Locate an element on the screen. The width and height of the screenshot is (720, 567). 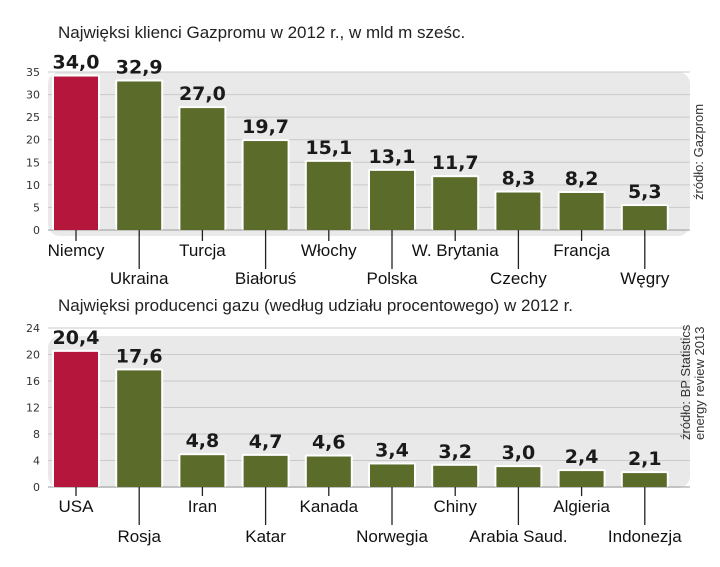
value-label: 3,4 is located at coordinates (392, 450).